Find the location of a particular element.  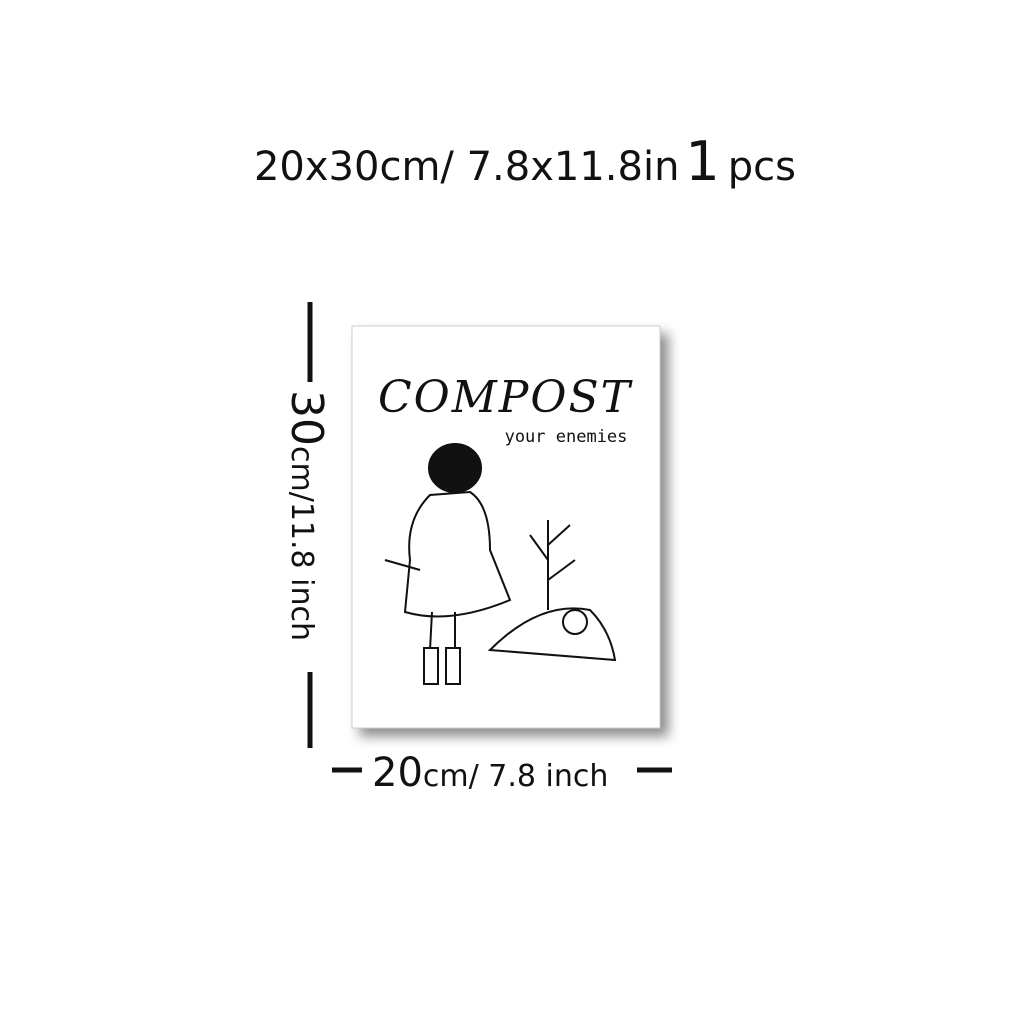

width-text: cm/ 7.8 inch is located at coordinates (515, 776).